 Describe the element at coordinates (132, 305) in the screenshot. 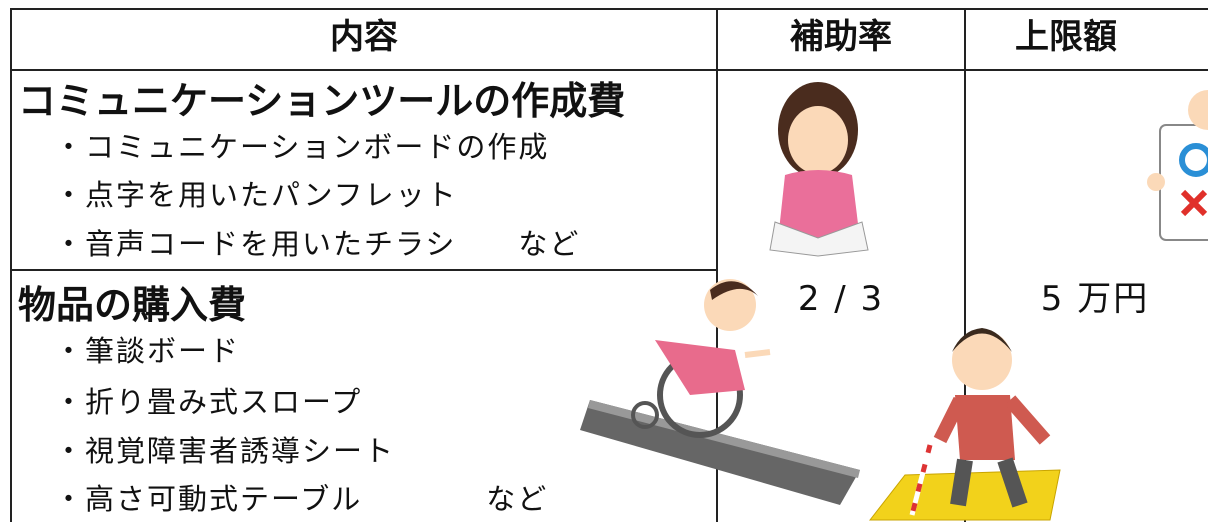

I see `section-title: 物品の購入費` at that location.